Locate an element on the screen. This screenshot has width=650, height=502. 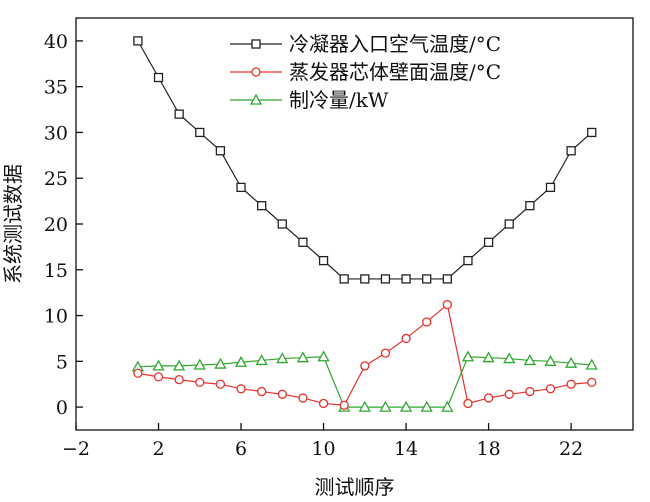
y-tick-label: 40 is located at coordinates (56, 42).